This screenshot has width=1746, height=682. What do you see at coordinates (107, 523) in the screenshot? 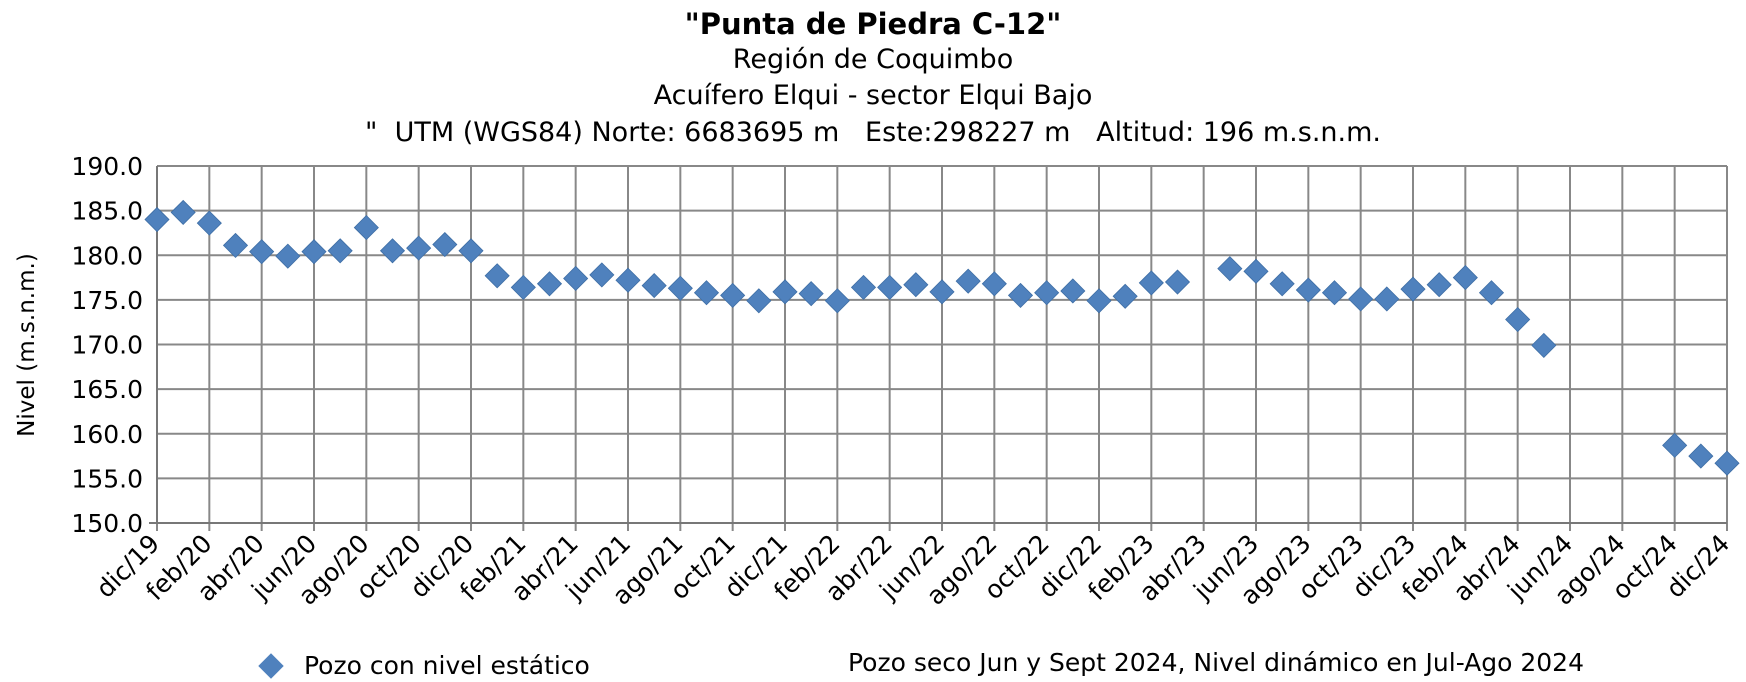
I see `y-tick-label: 150.0` at bounding box center [107, 523].